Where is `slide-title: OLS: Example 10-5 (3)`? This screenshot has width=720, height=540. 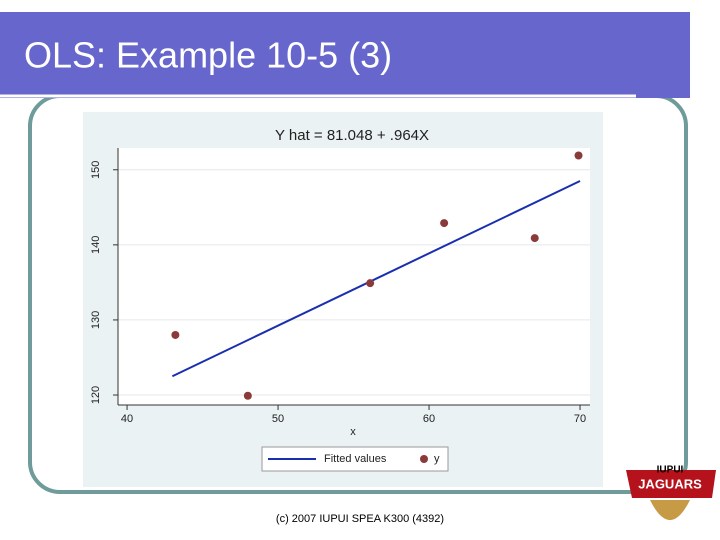 slide-title: OLS: Example 10-5 (3) is located at coordinates (208, 55).